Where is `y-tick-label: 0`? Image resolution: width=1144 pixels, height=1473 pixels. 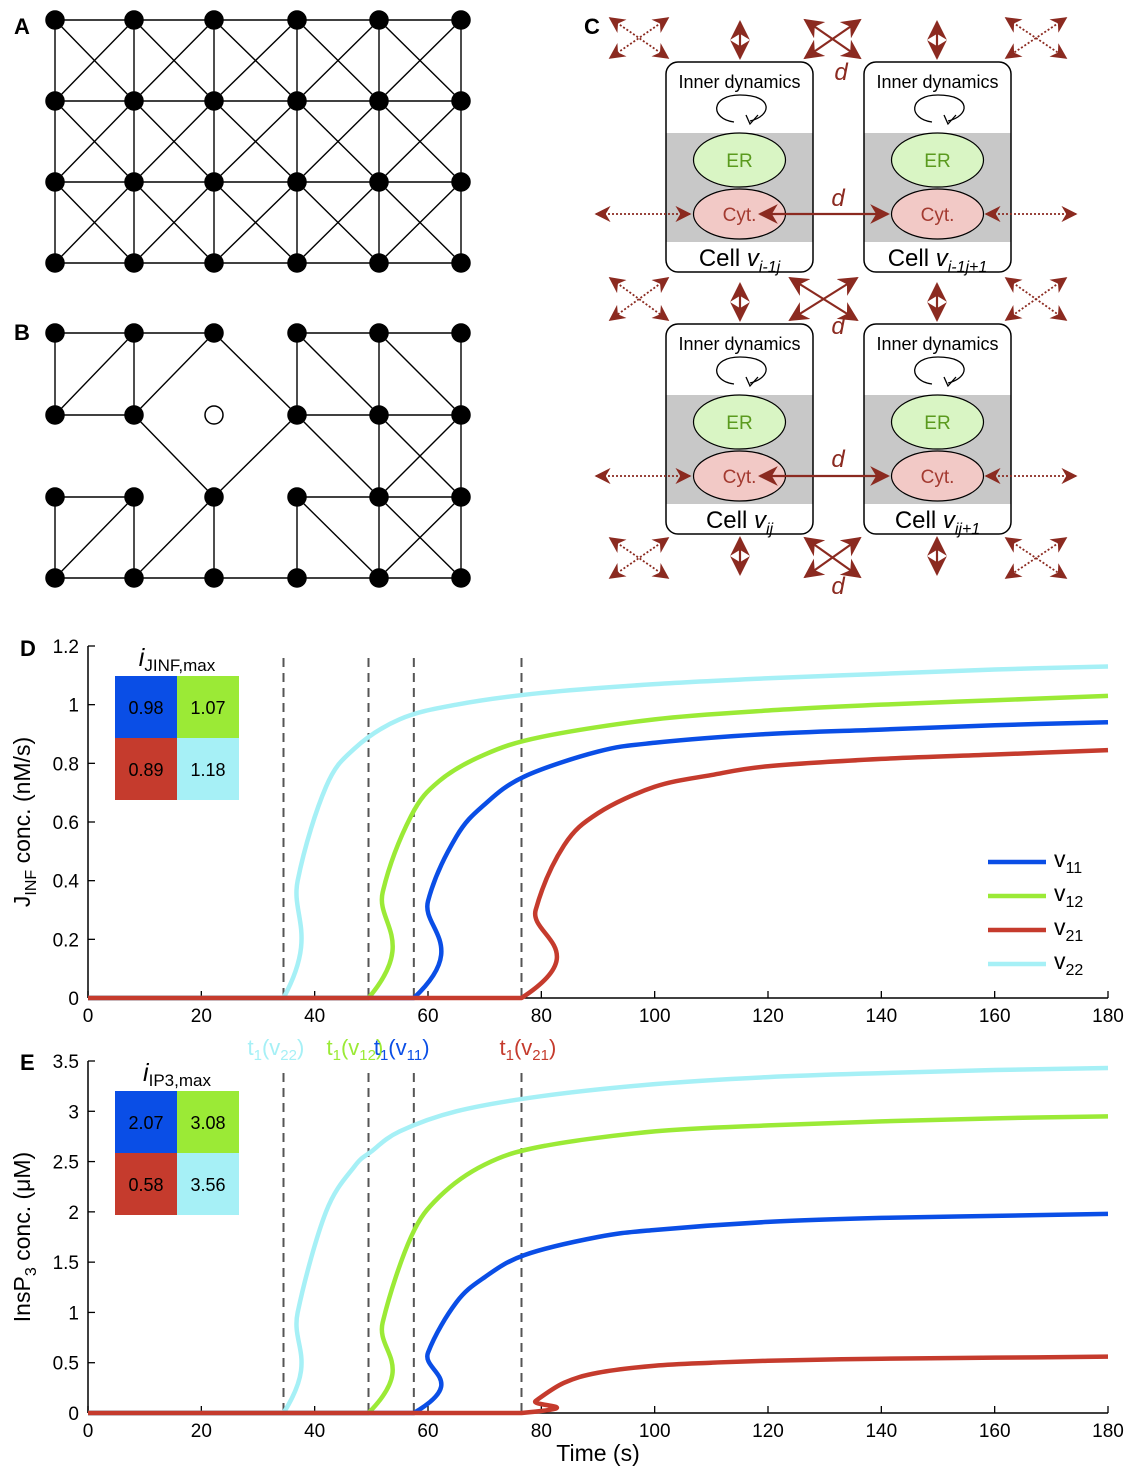 y-tick-label: 0 is located at coordinates (73, 999).